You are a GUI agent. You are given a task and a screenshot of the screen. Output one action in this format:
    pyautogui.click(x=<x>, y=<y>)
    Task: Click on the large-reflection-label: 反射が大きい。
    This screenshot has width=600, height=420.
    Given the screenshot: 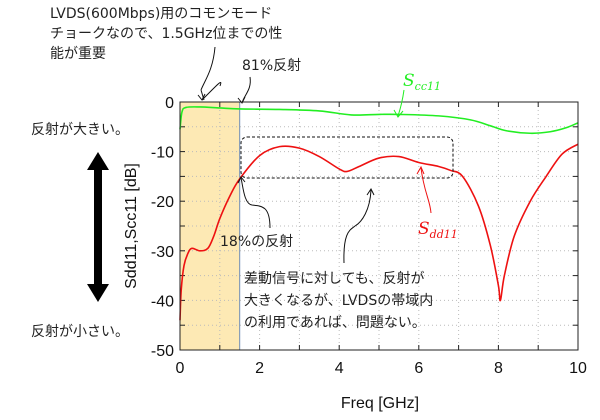 What is the action you would take?
    pyautogui.click(x=80, y=130)
    